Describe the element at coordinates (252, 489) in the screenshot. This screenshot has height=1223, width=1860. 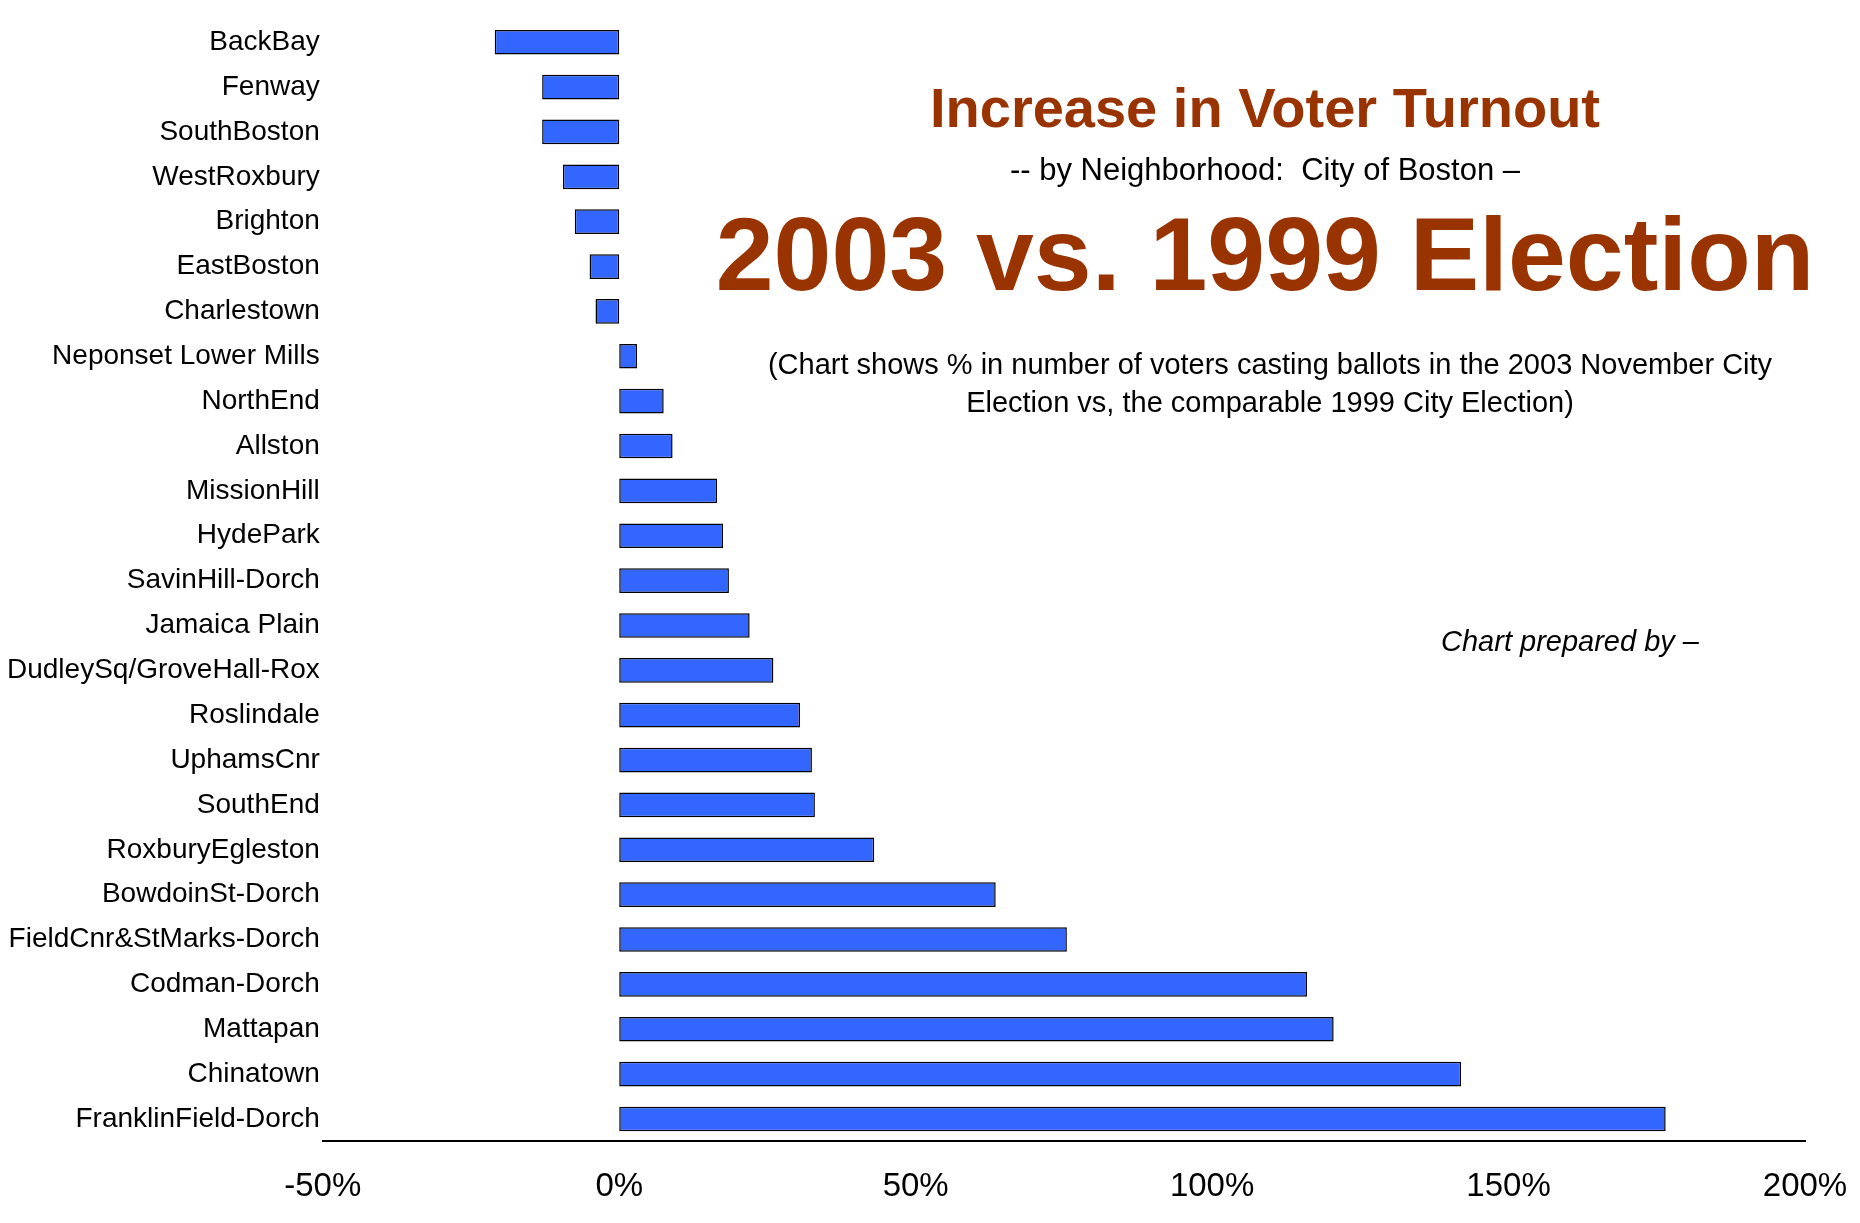
I see `y-tick-label: MissionHill` at that location.